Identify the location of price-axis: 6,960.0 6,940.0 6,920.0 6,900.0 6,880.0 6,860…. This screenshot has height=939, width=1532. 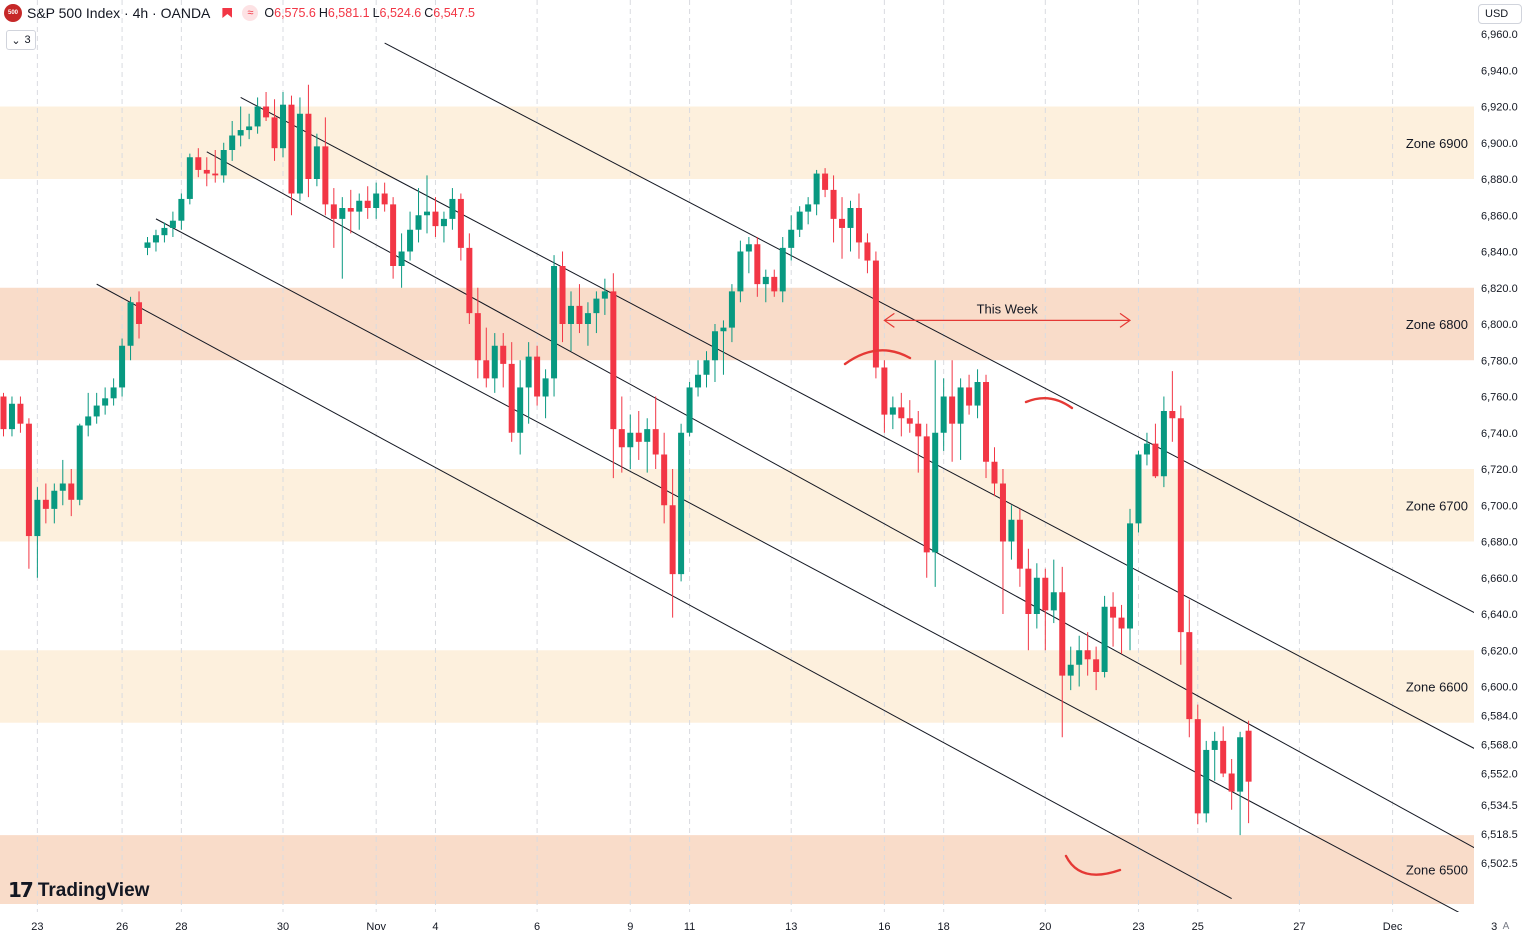
(1503, 469).